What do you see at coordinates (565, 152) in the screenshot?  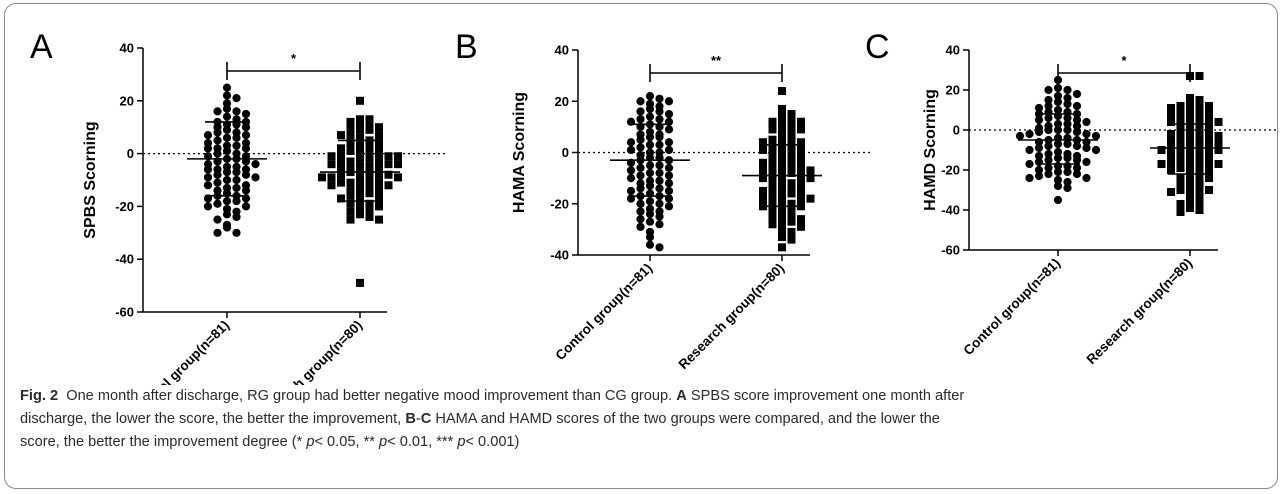 I see `y-tick-label: 0` at bounding box center [565, 152].